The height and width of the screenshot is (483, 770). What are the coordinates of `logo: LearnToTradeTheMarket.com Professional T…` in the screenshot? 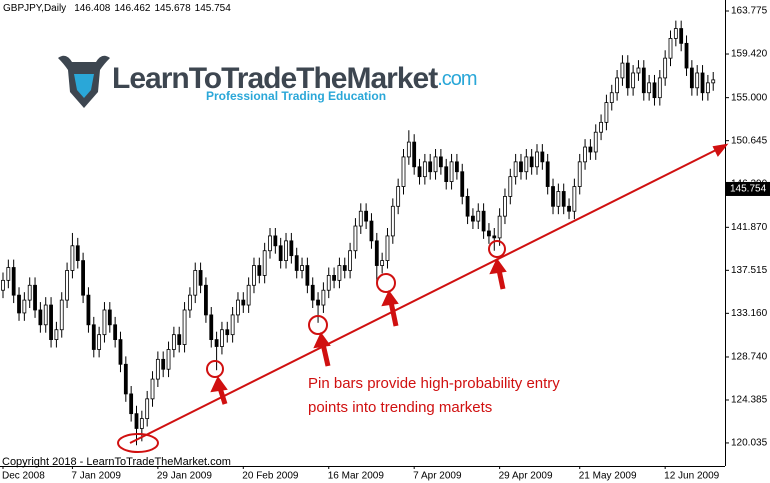 It's located at (268, 81).